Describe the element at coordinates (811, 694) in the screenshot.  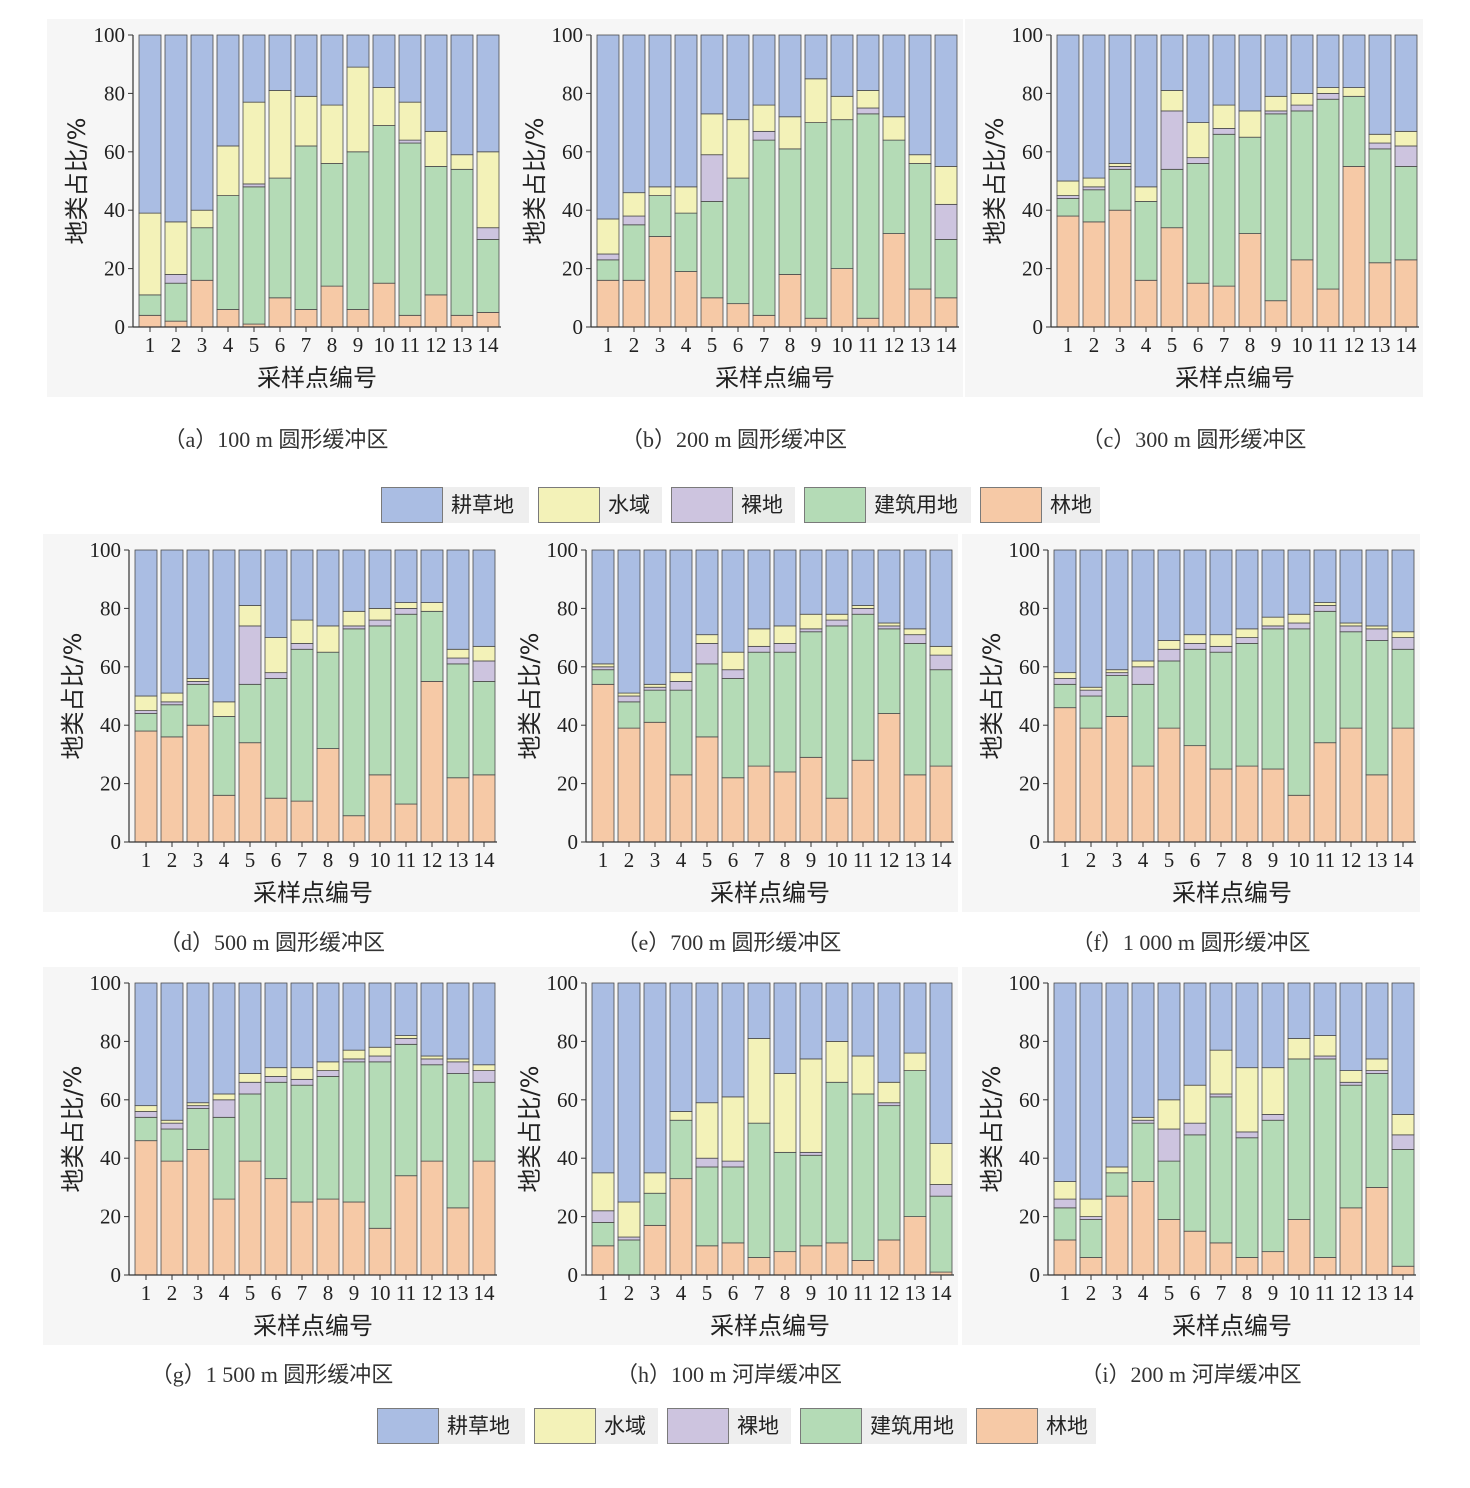
I see `bar-9-segment-built-up` at that location.